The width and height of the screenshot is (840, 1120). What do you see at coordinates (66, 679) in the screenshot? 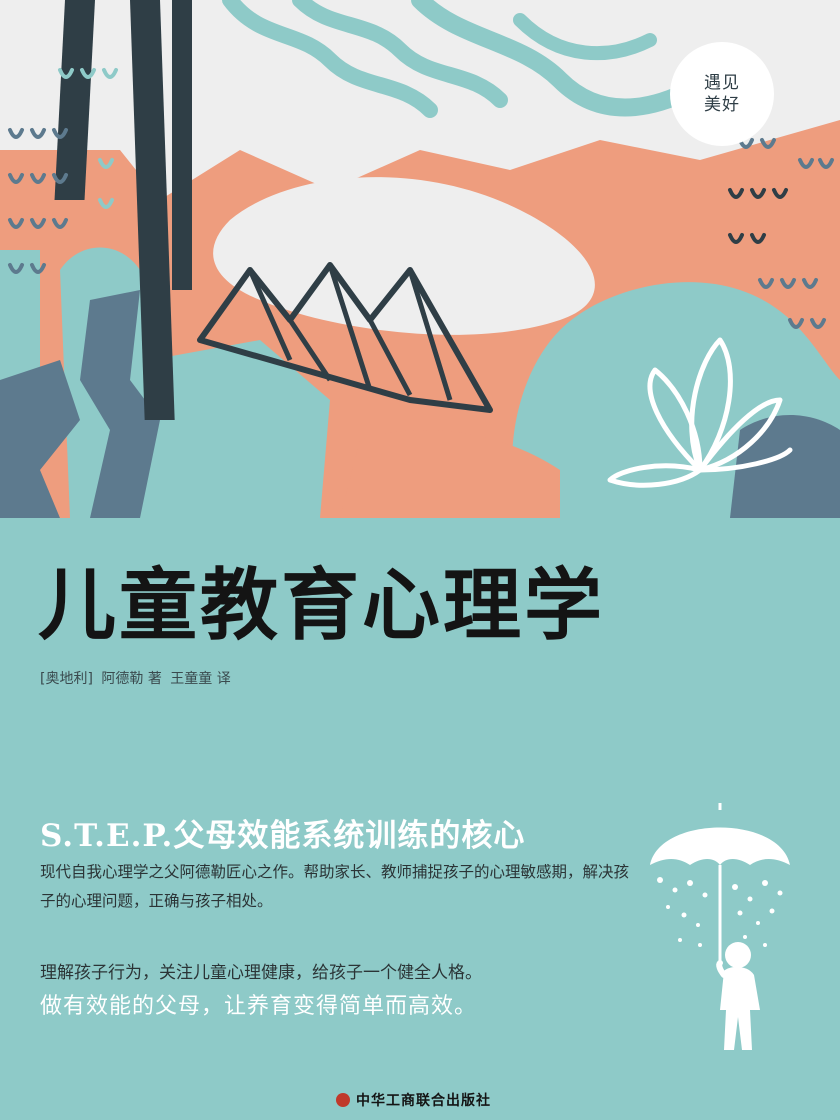
I see `author-country: [奥地利]` at bounding box center [66, 679].